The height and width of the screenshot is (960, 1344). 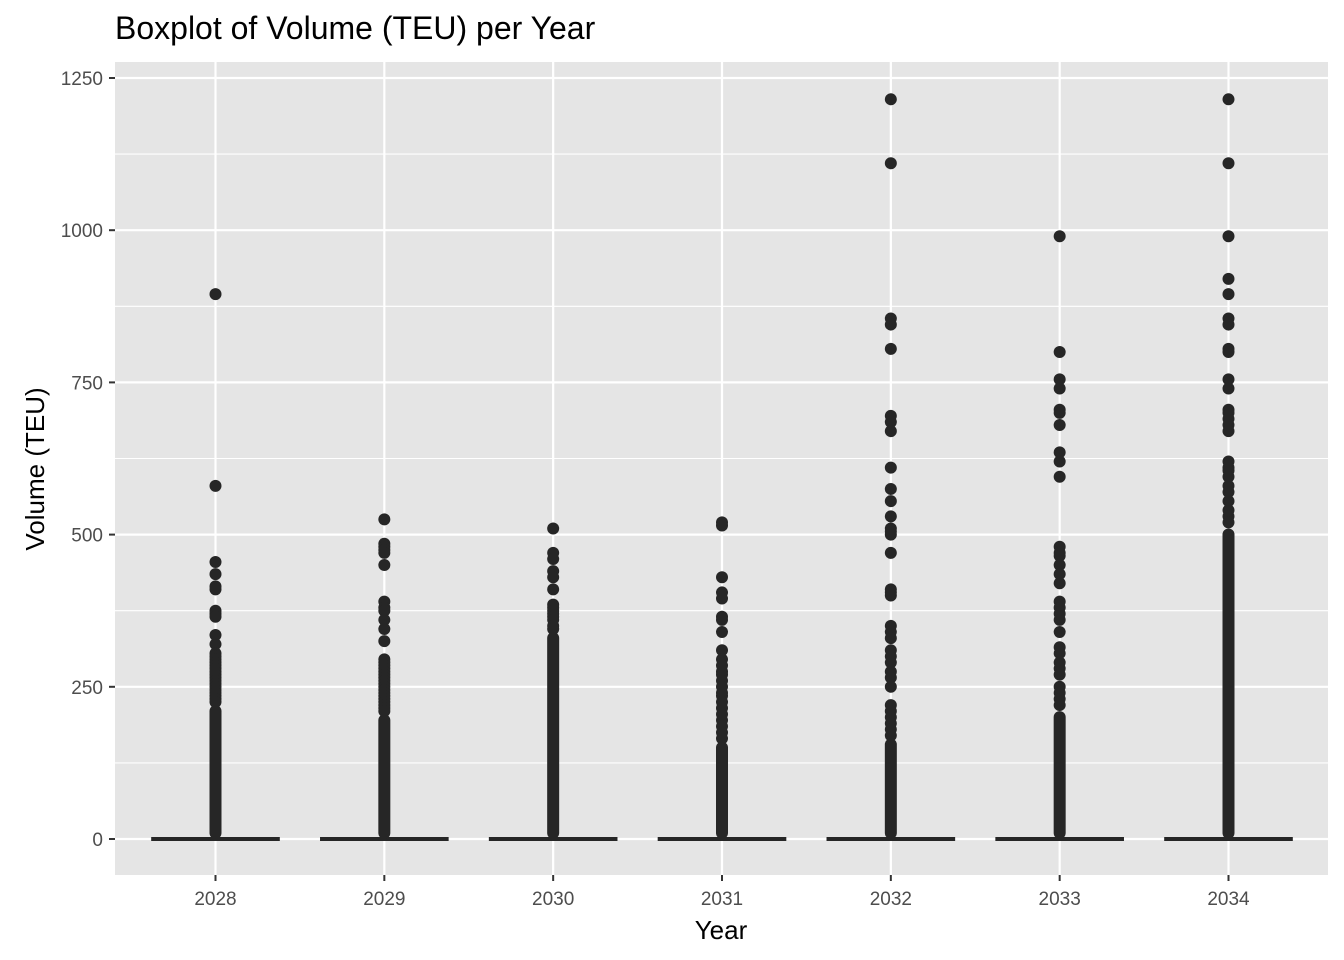 I want to click on y-tick-label: 0, so click(x=97, y=840).